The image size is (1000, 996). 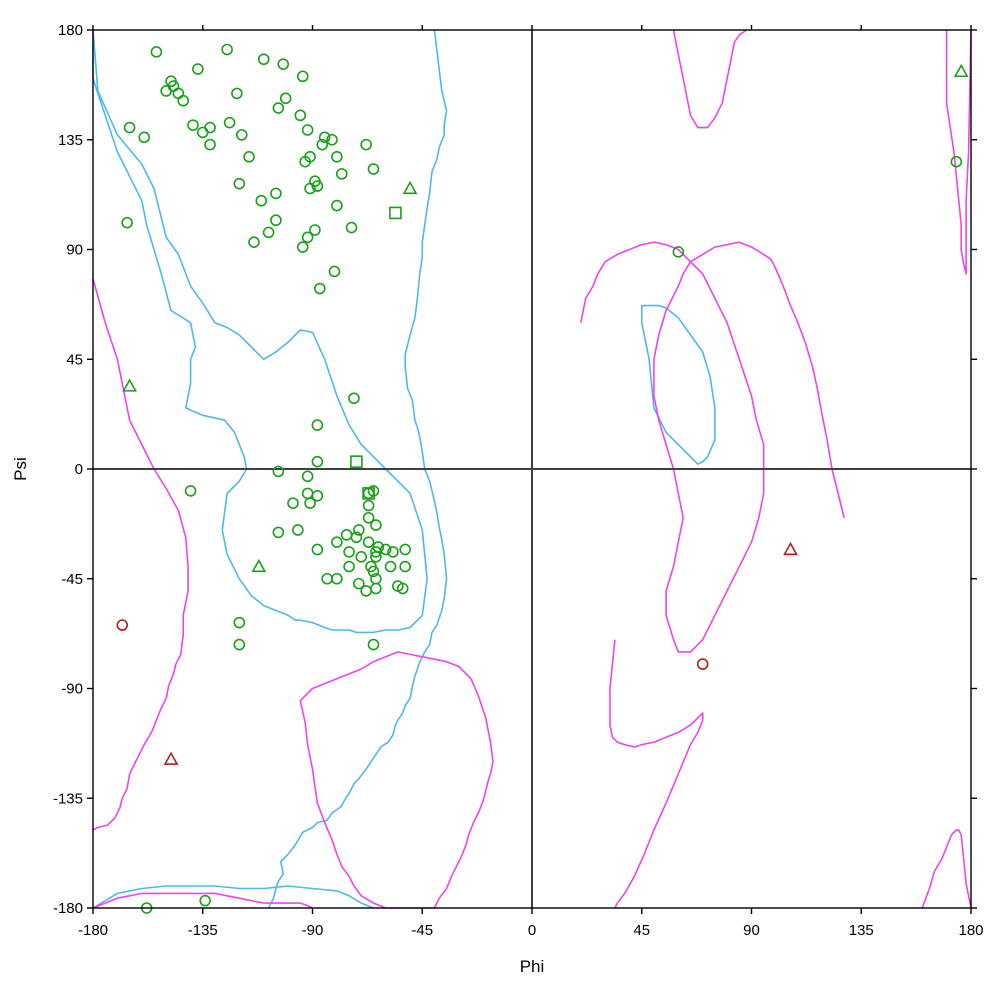 I want to click on y-tick-label: 45, so click(x=74, y=359).